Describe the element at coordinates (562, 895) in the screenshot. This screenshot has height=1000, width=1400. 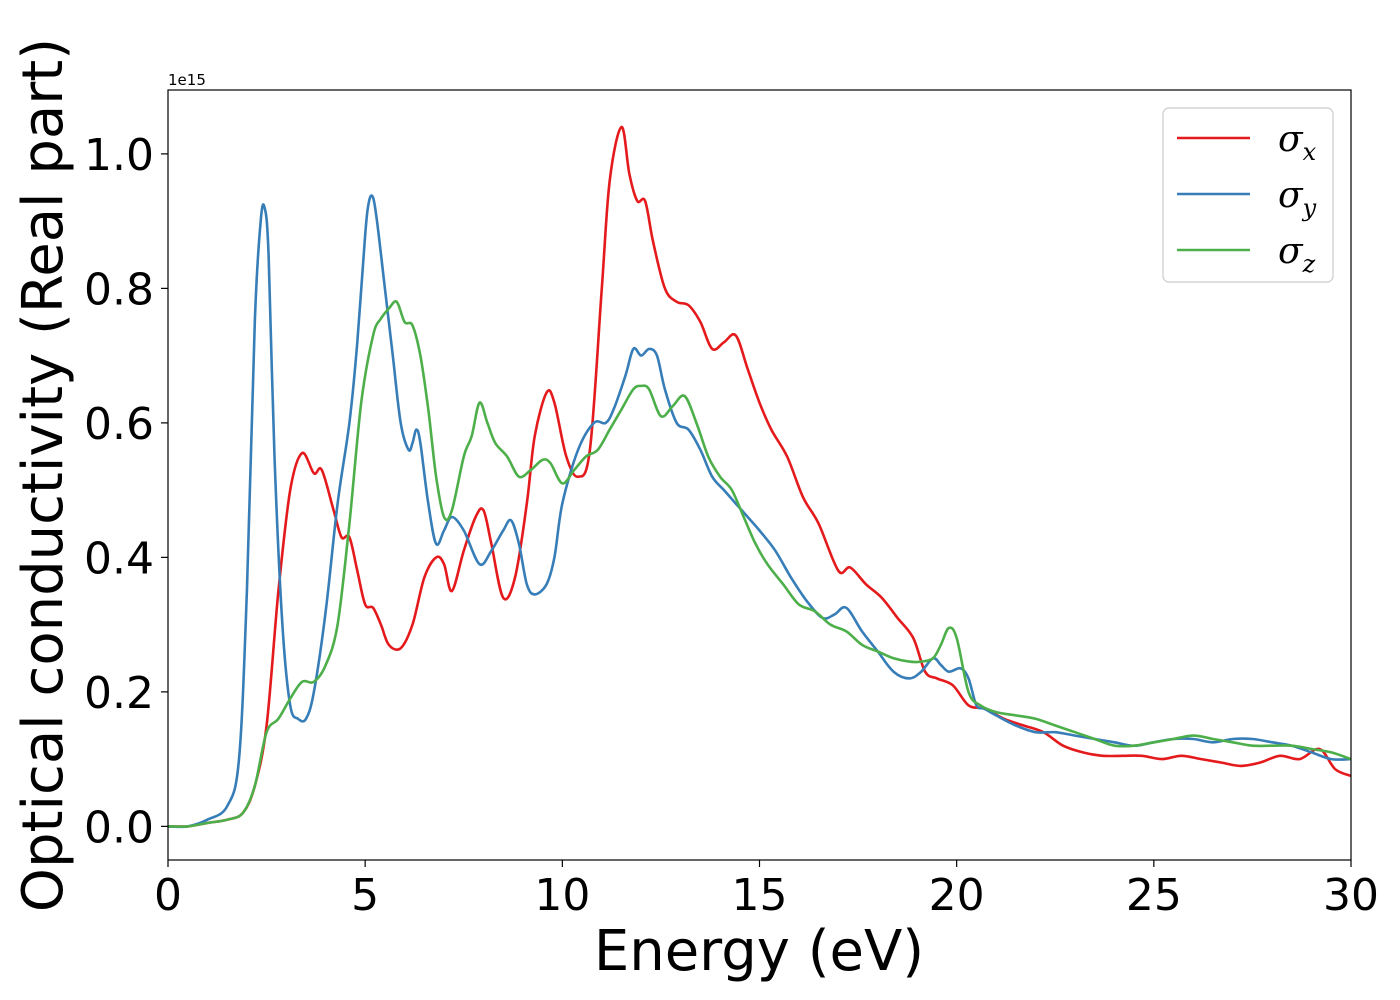
I see `x-tick-label: 10` at that location.